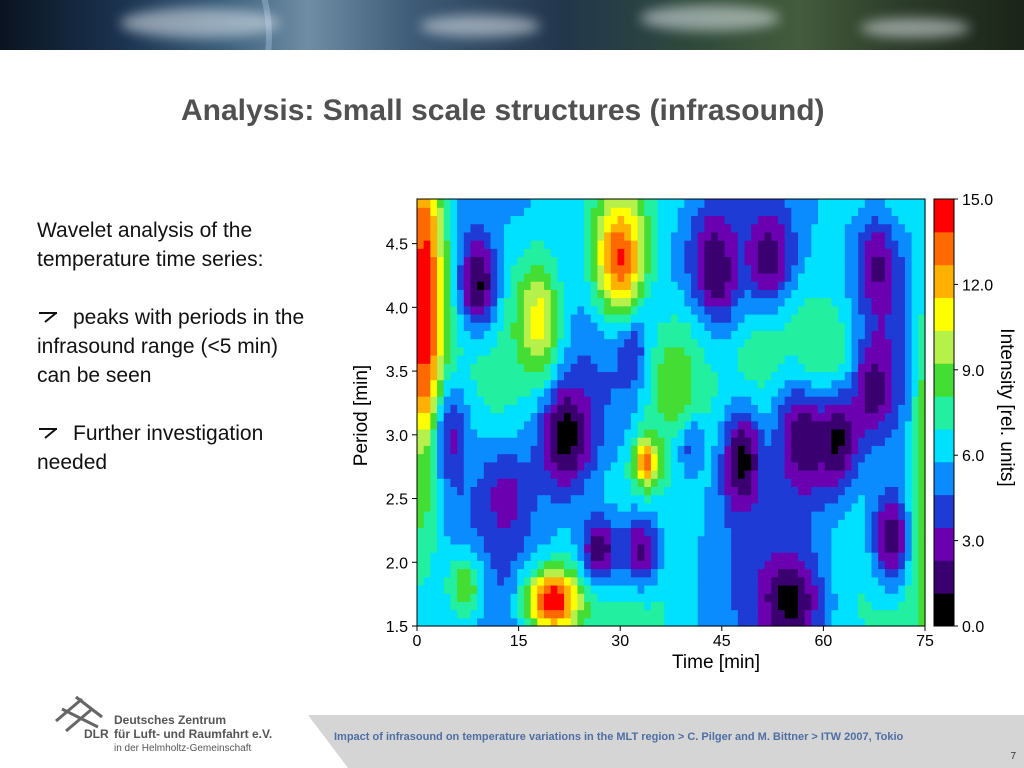  Describe the element at coordinates (170, 720) in the screenshot. I see `logo-line-1: Deutsches Zentrum` at that location.